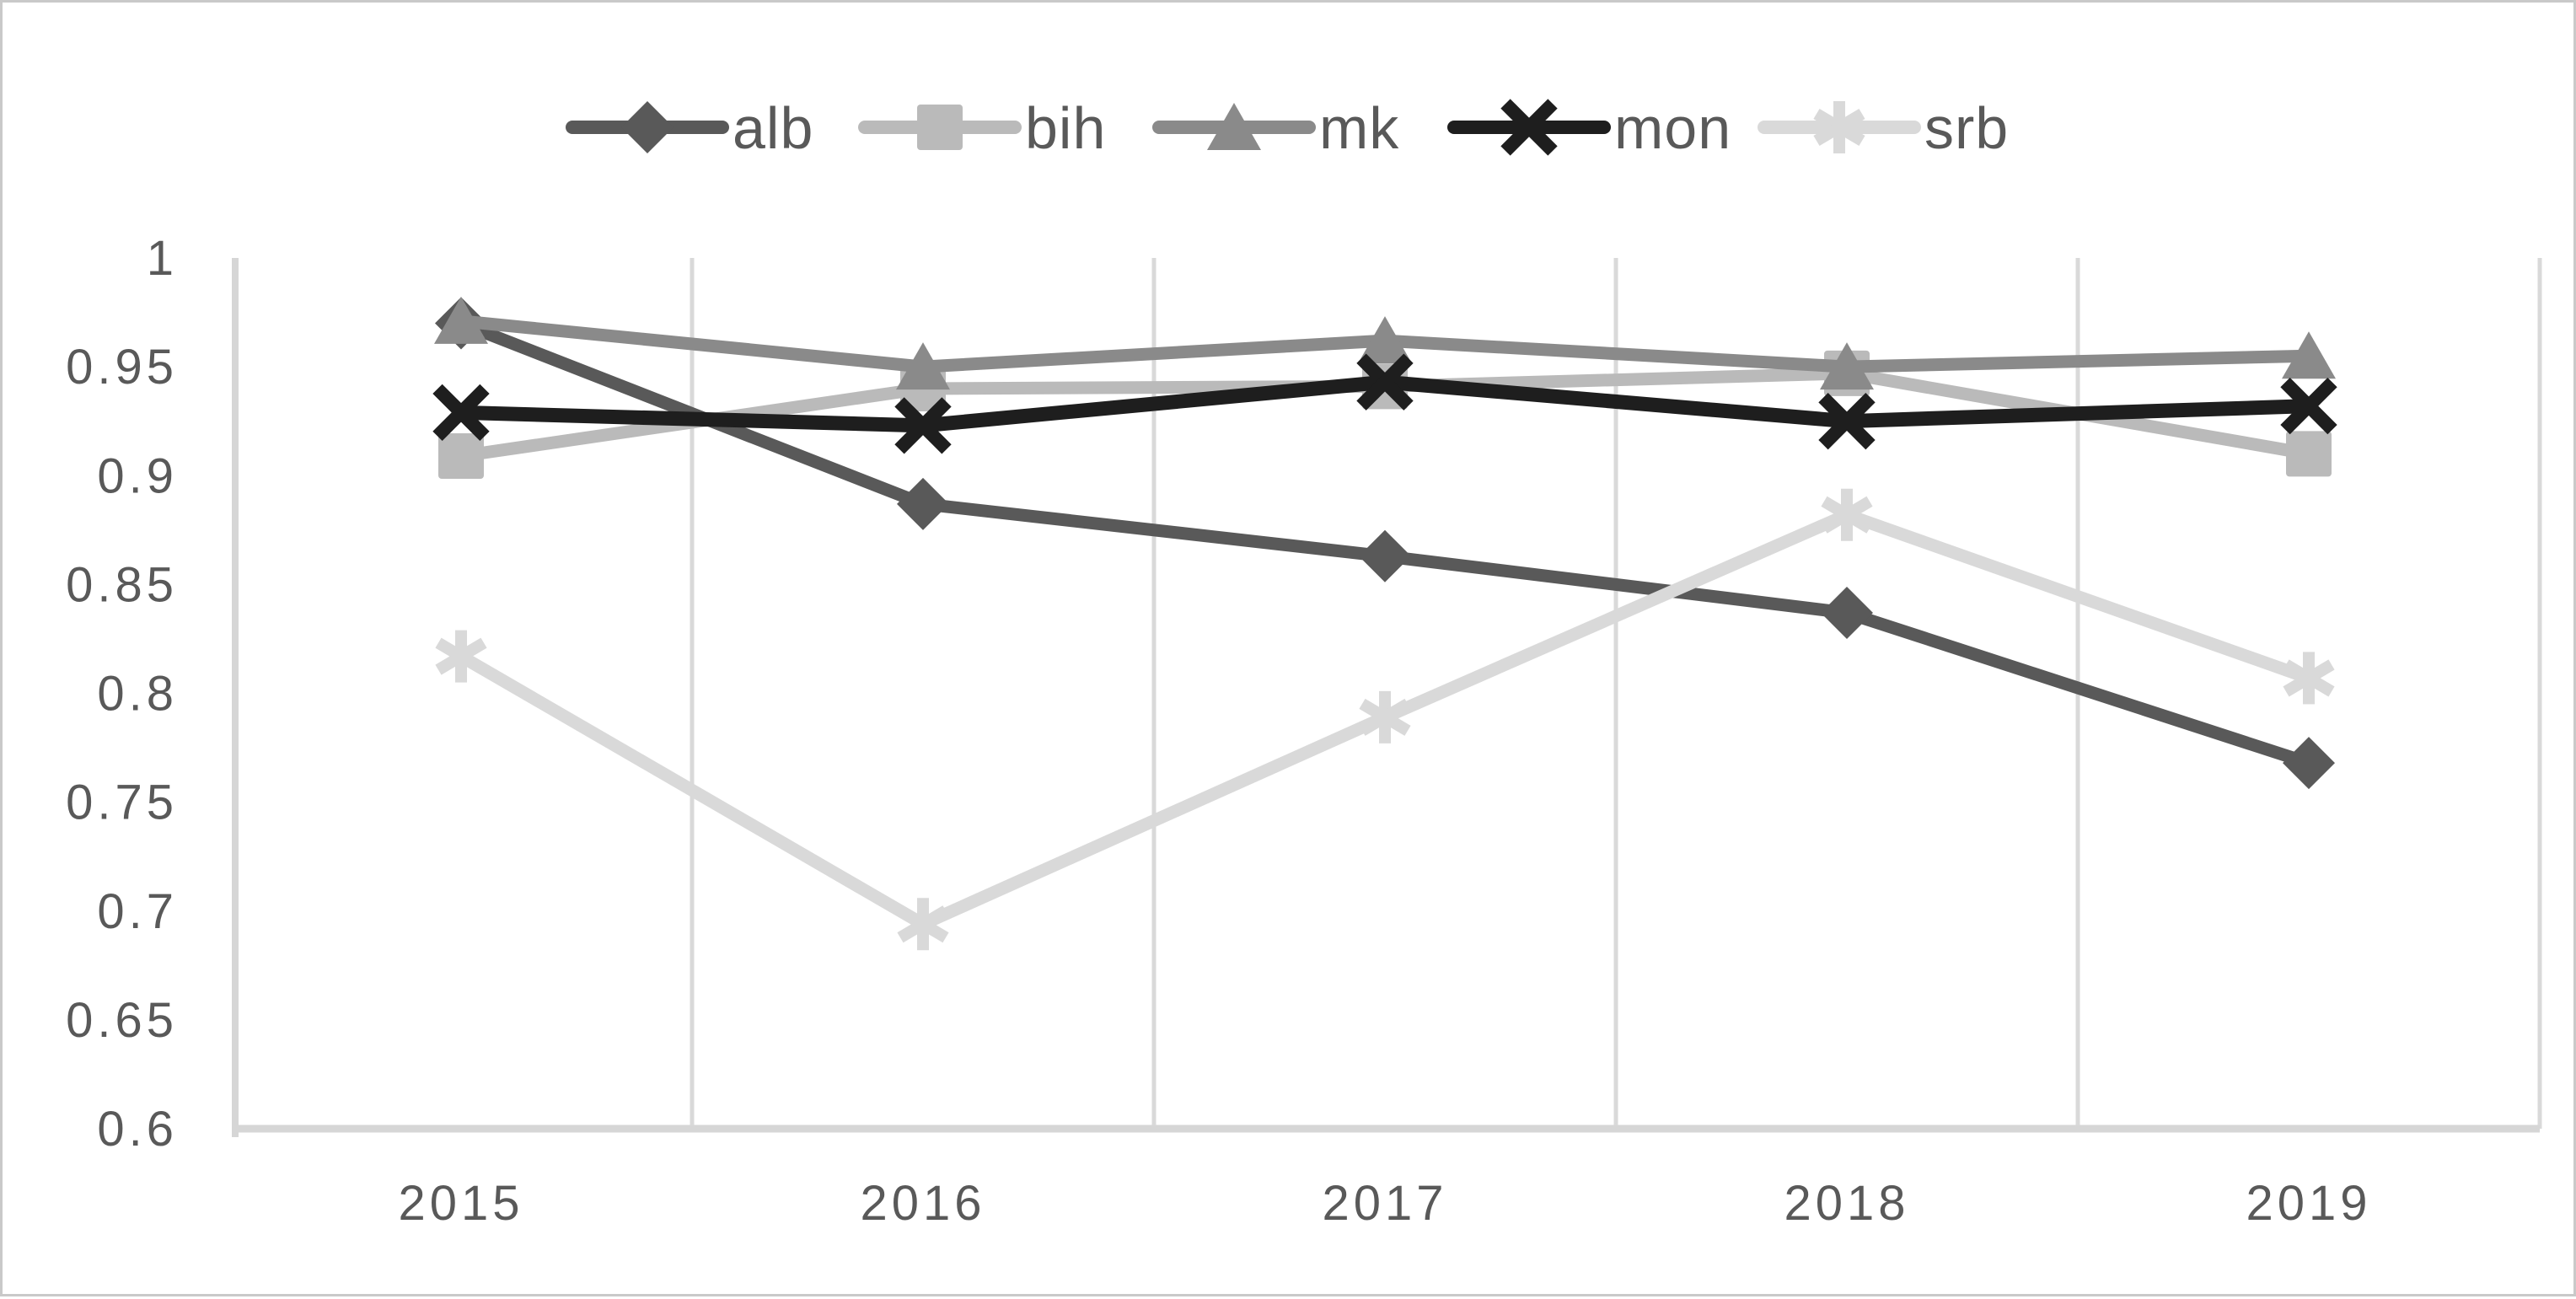 This screenshot has width=2576, height=1299. What do you see at coordinates (922, 1203) in the screenshot?
I see `x-tick-label: 2016` at bounding box center [922, 1203].